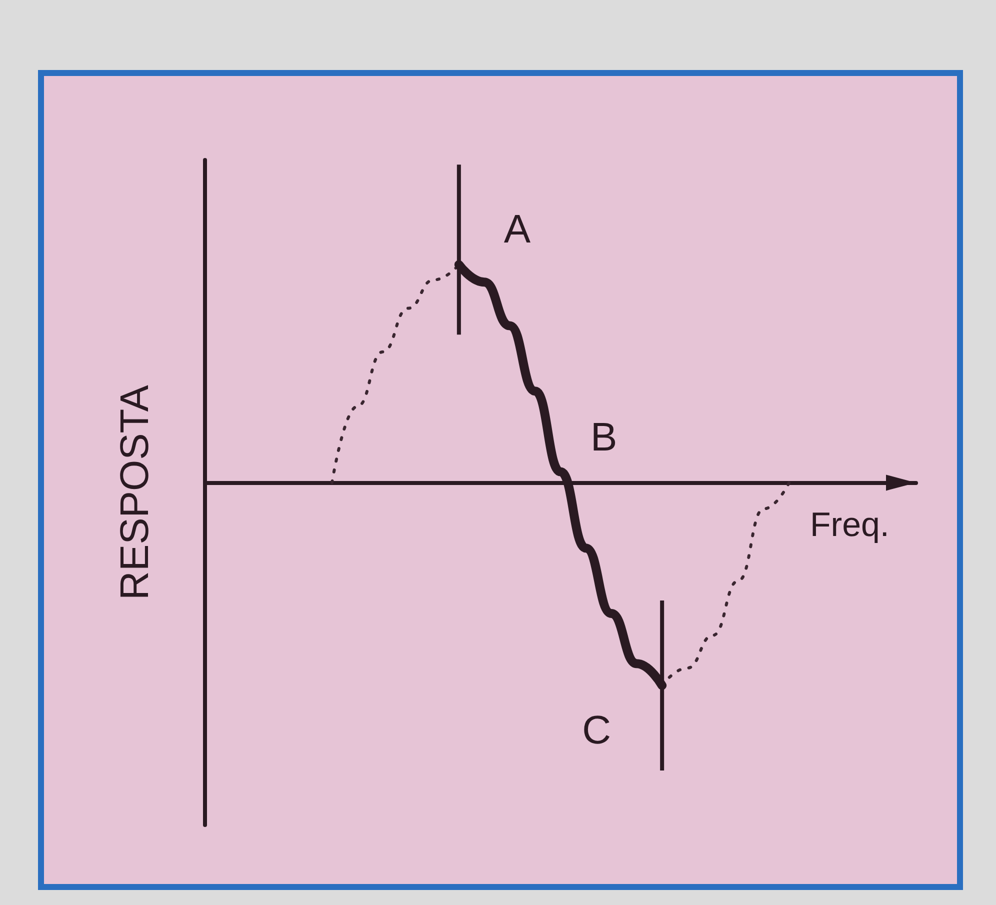 The height and width of the screenshot is (905, 996). What do you see at coordinates (604, 438) in the screenshot?
I see `annotation: B` at bounding box center [604, 438].